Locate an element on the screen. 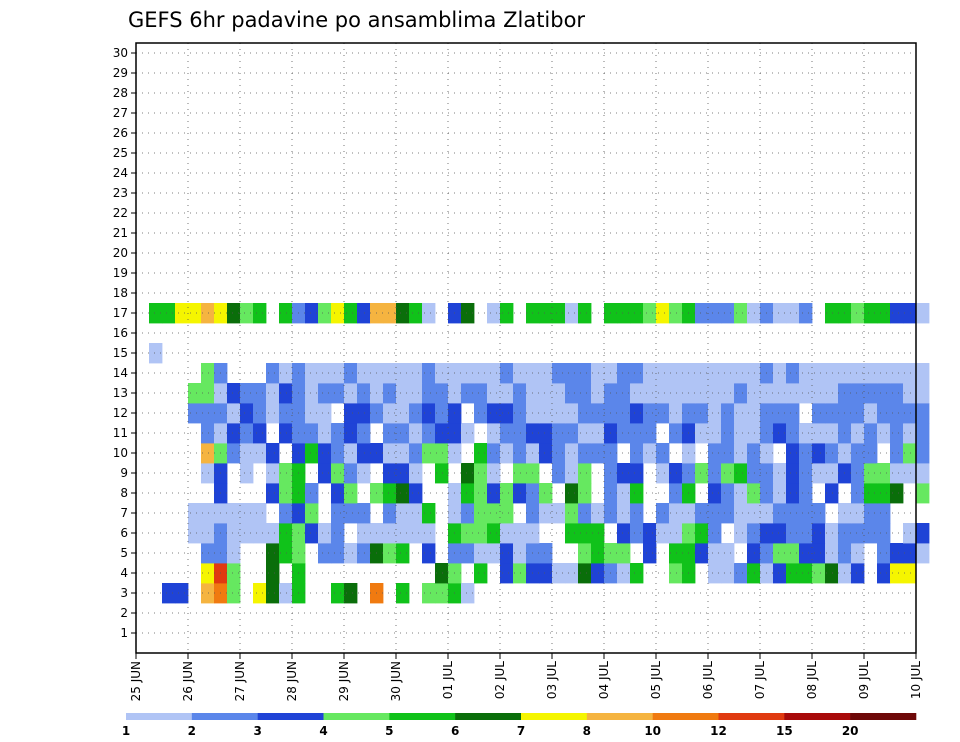 The image size is (960, 742). y-tick-label: 6 is located at coordinates (124, 533).